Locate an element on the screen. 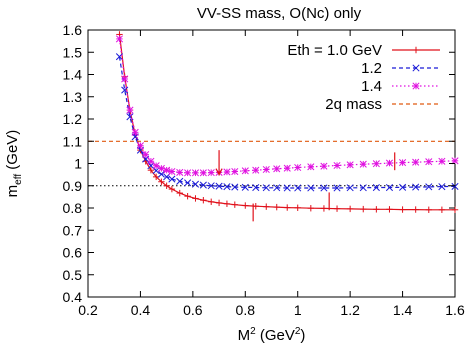 The width and height of the screenshot is (473, 346). x-tick-label: 0.8 is located at coordinates (246, 310).